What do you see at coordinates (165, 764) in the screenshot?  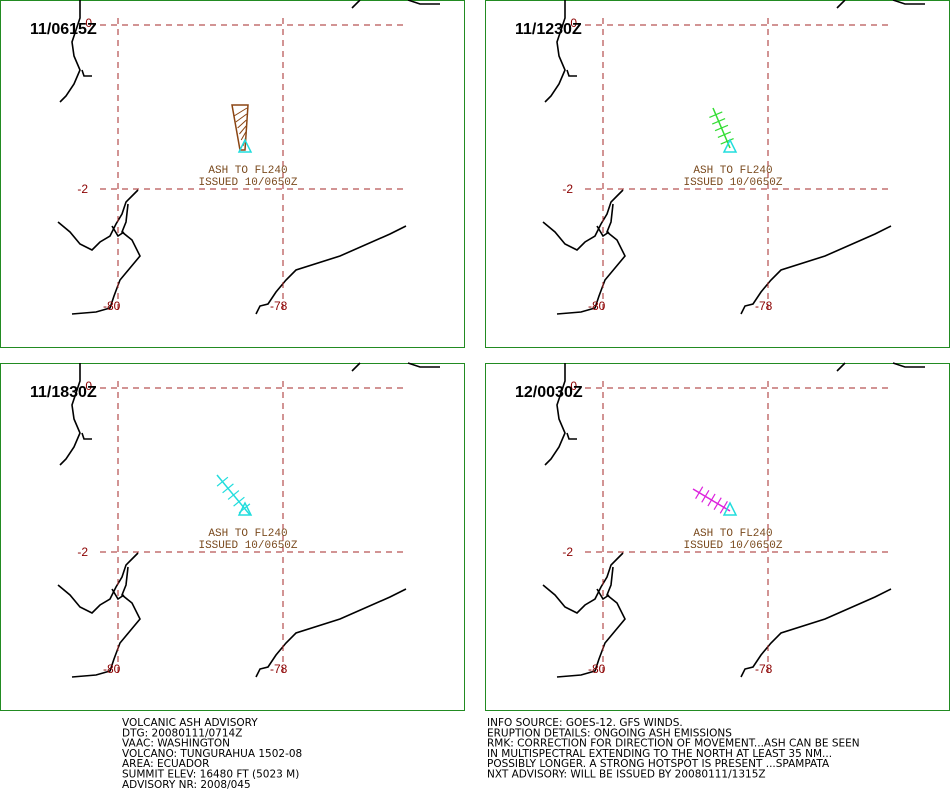 I see `advisory-line: AREA: ECUADOR` at bounding box center [165, 764].